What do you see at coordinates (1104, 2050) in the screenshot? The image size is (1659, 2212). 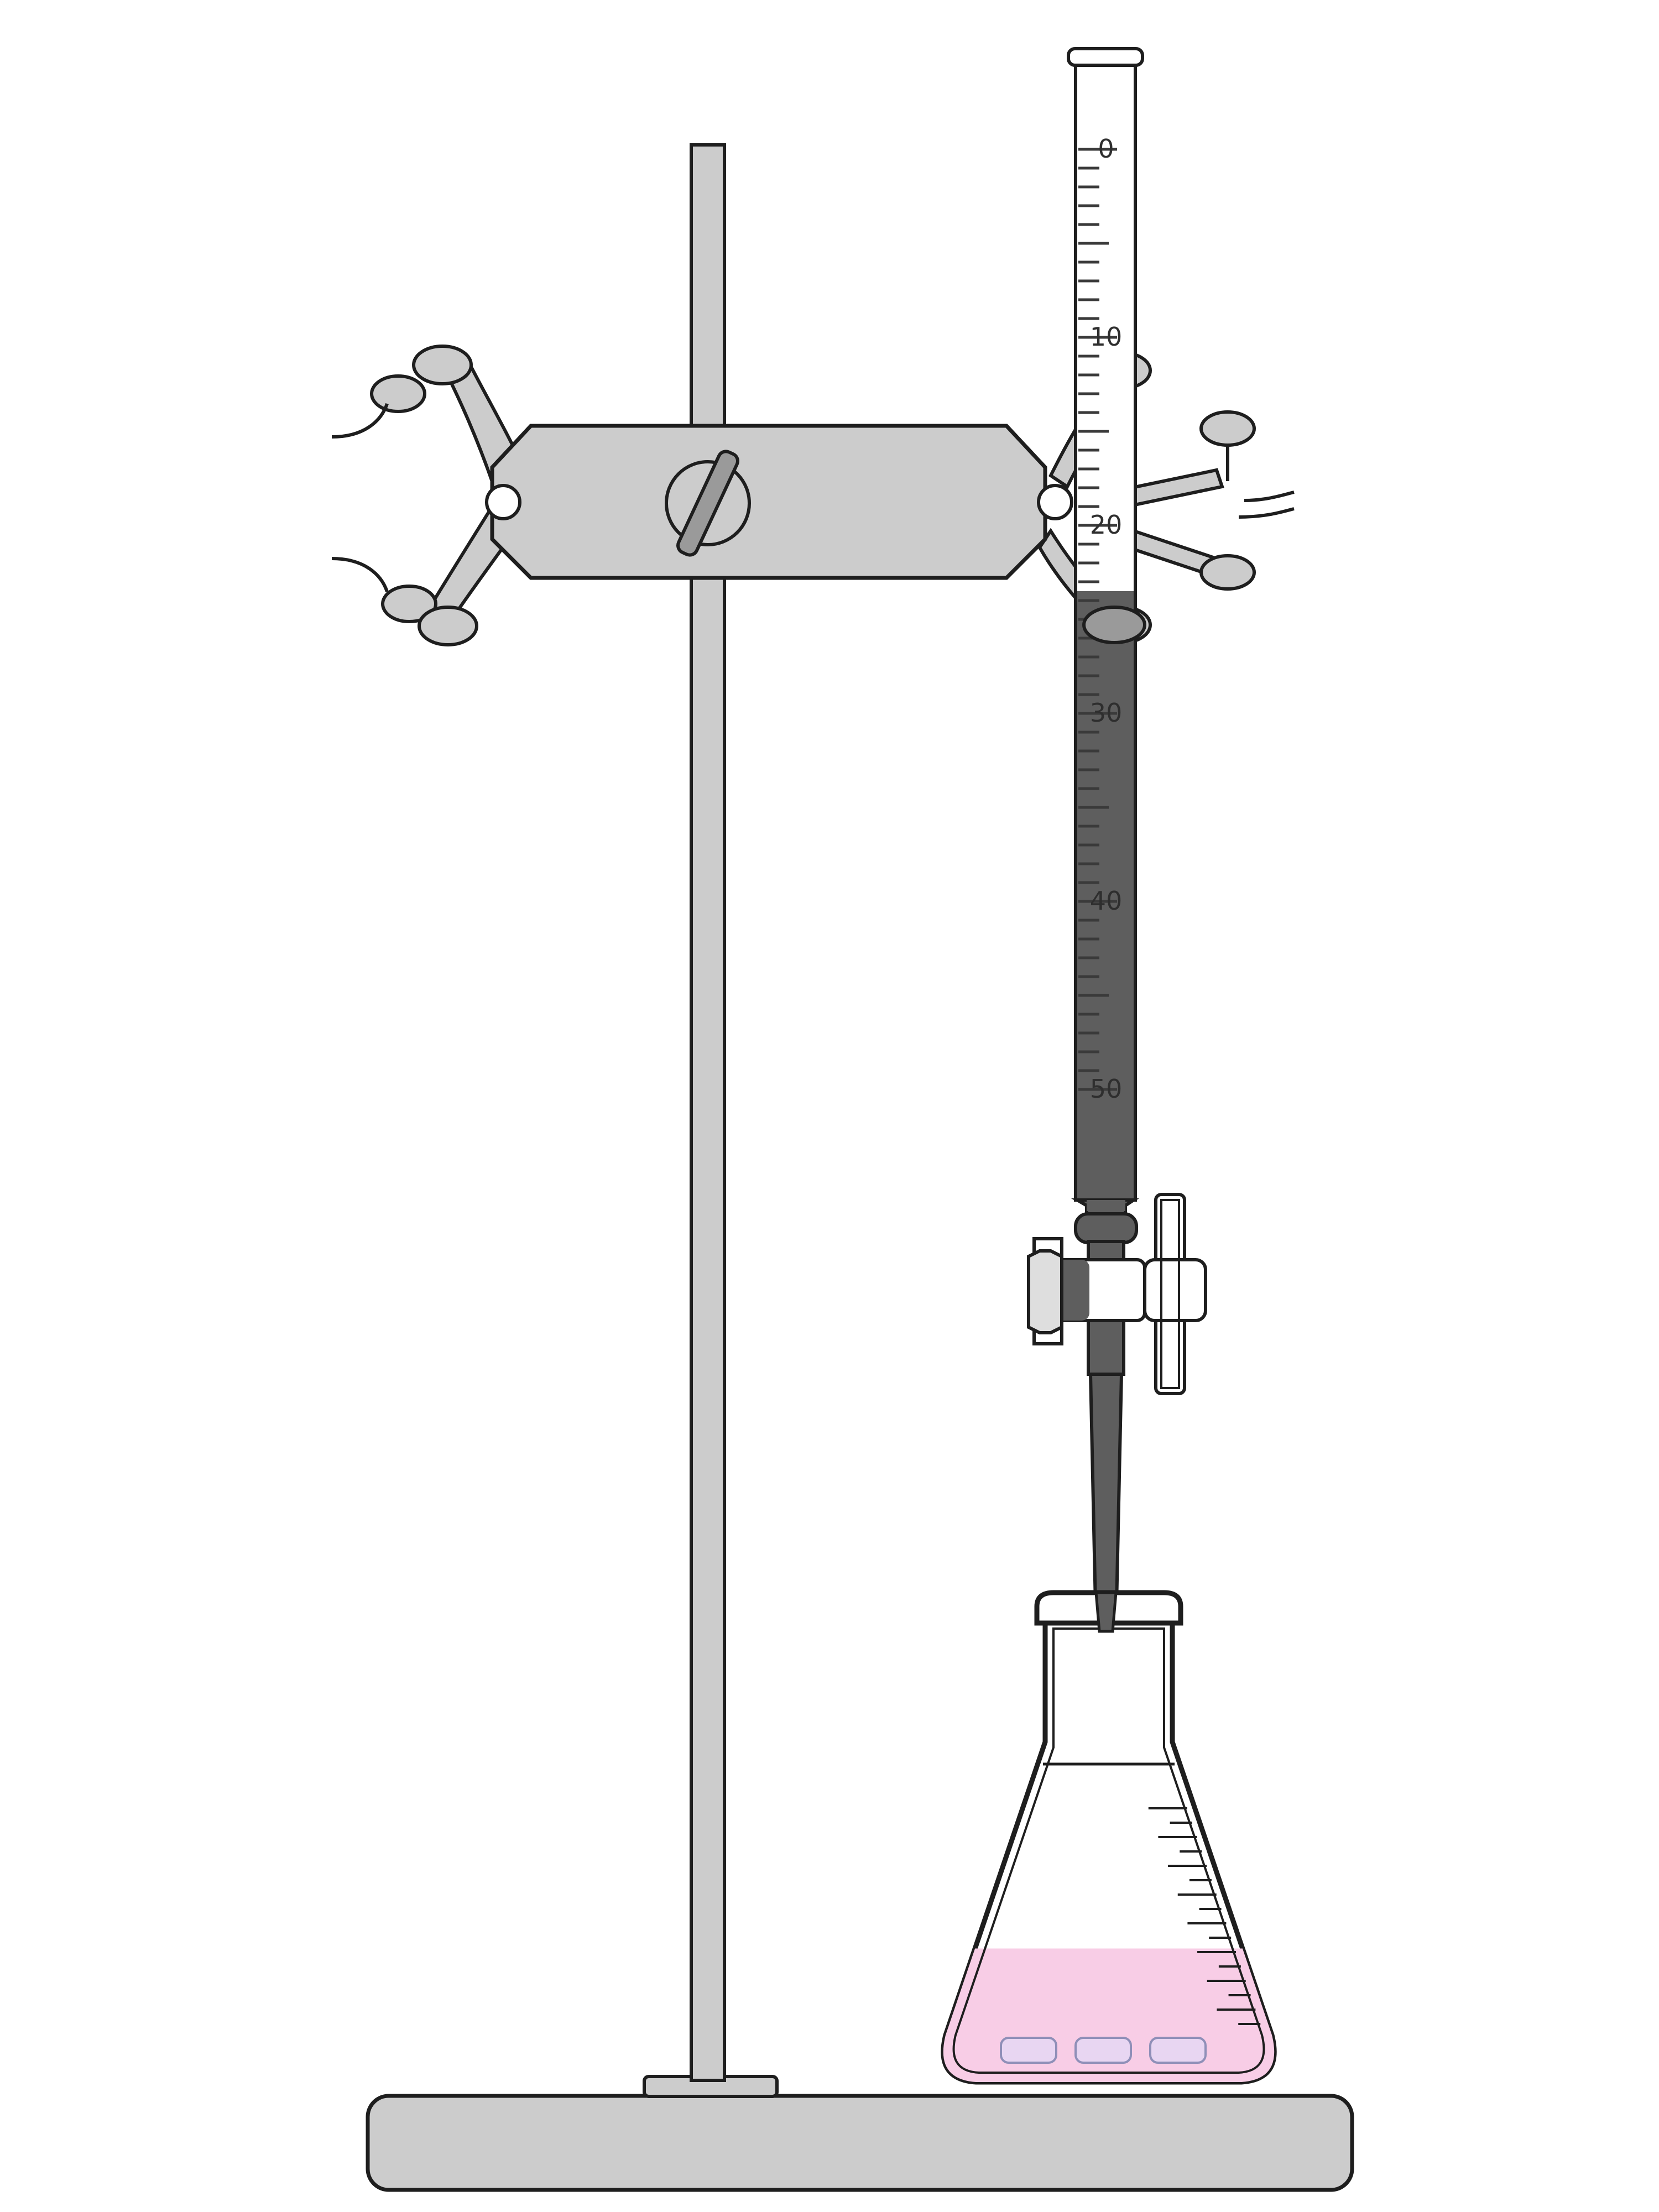 I see `flask-stir-bars` at bounding box center [1104, 2050].